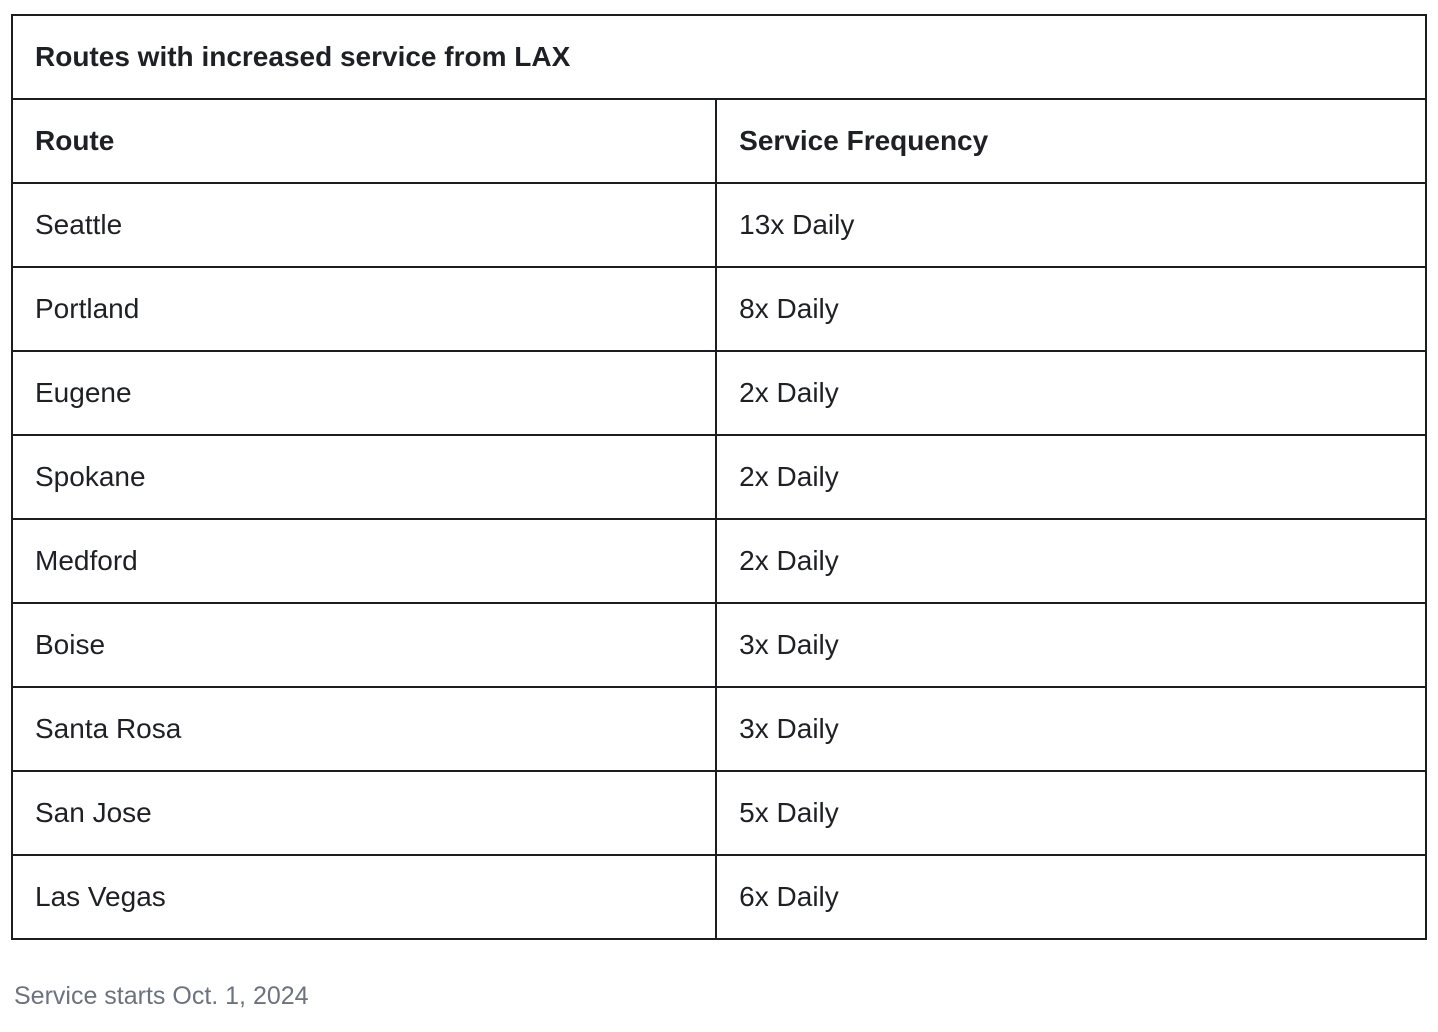 The width and height of the screenshot is (1438, 1032). I want to click on route-cell: Santa Rosa, so click(364, 729).